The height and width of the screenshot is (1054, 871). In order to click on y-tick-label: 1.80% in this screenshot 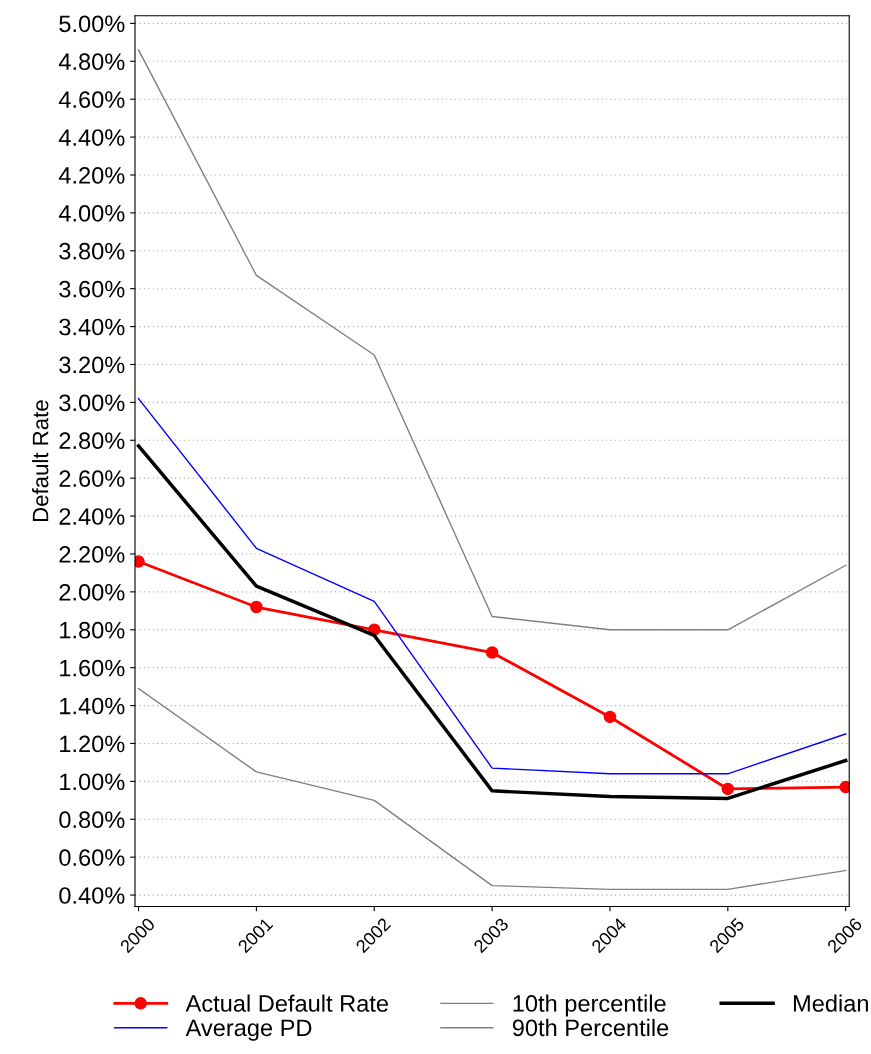, I will do `click(92, 630)`.